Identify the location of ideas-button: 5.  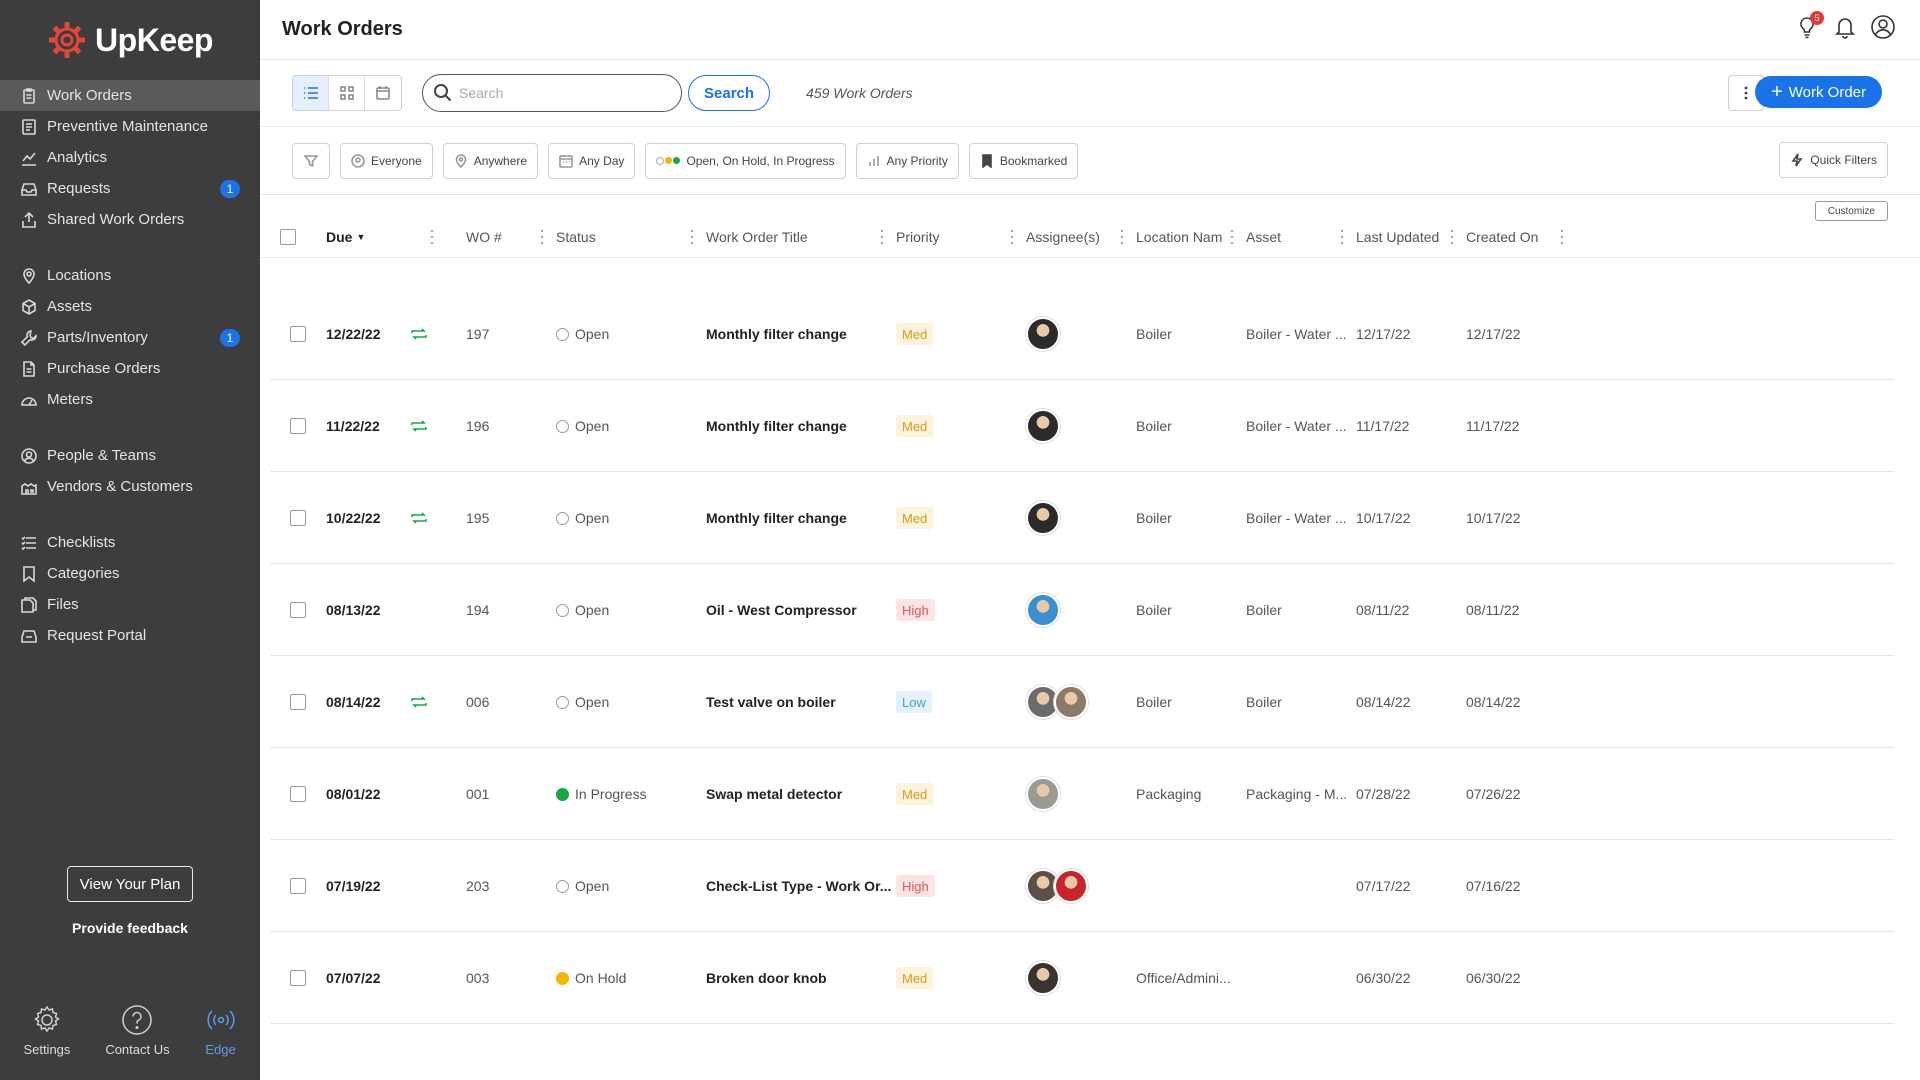
(1809, 25).